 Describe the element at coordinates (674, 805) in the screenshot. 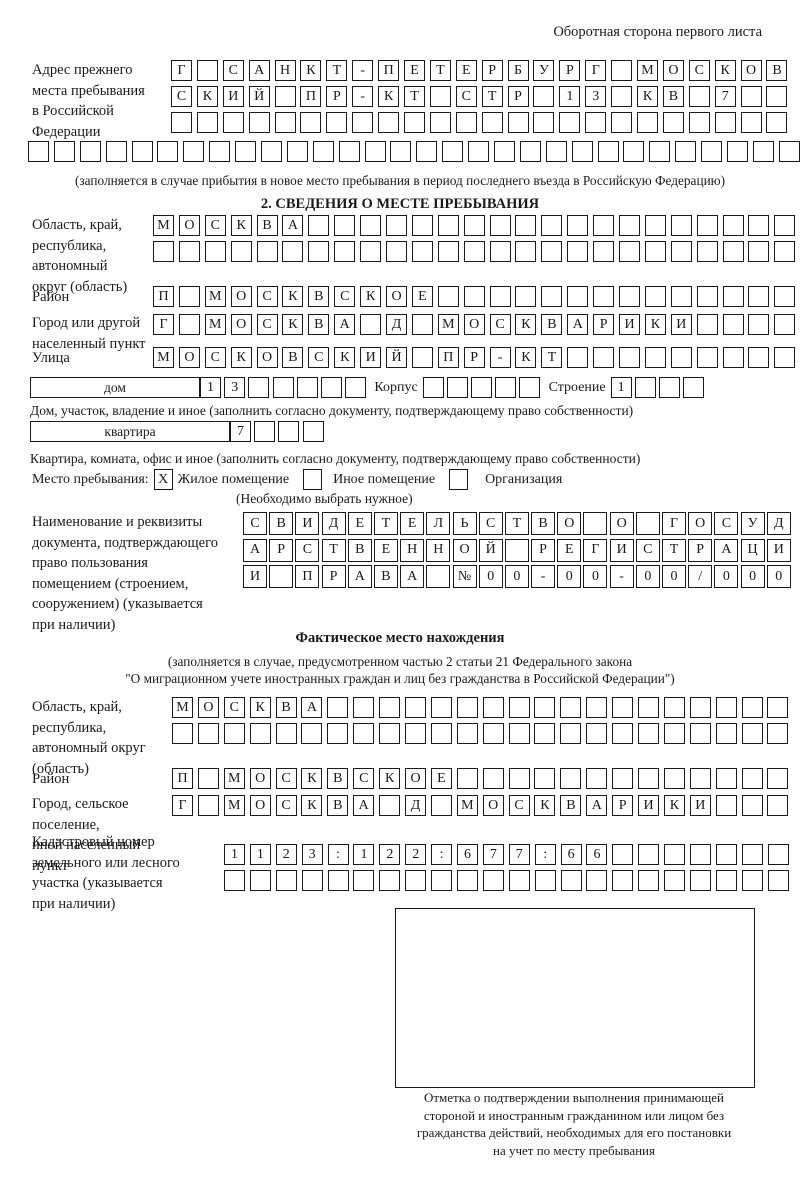

I see `actual-city-r0-cell-19: К` at that location.